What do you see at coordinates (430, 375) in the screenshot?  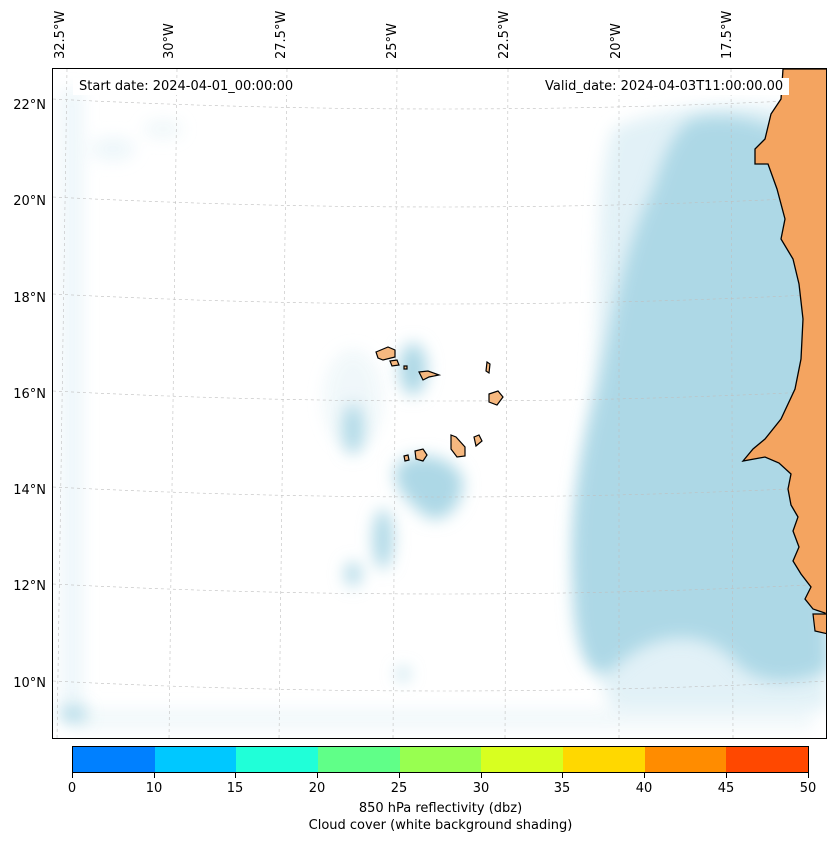 I see `island-sao-nicolau` at bounding box center [430, 375].